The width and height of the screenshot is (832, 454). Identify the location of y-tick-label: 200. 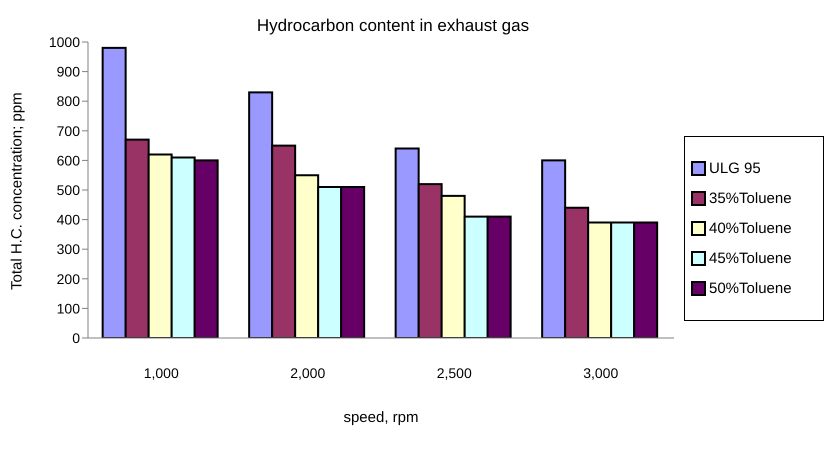
(68, 278).